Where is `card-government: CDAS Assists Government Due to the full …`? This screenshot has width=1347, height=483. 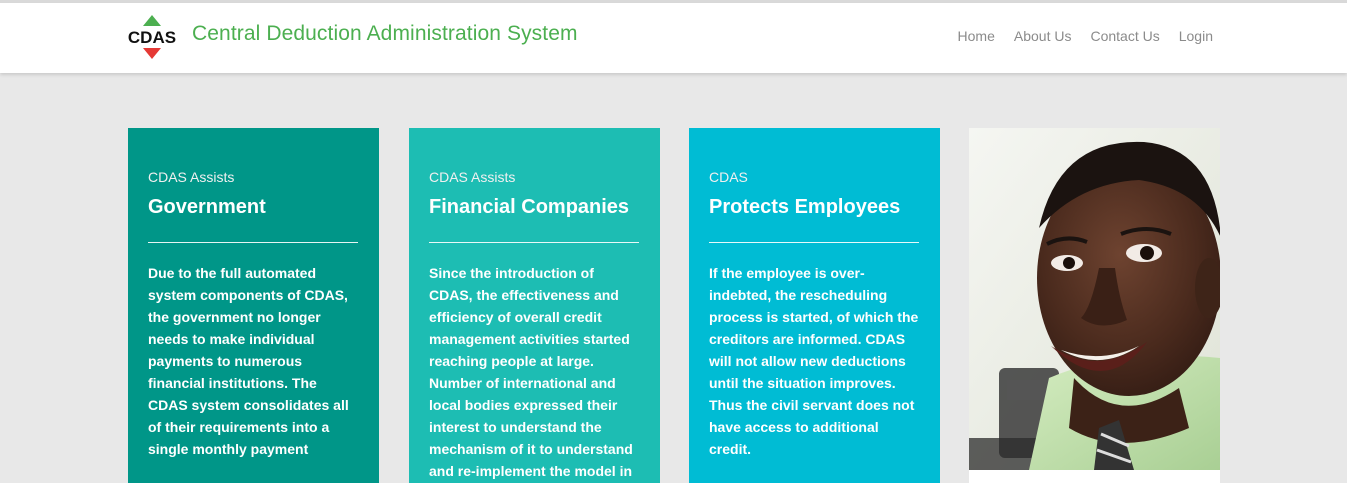 card-government: CDAS Assists Government Due to the full … is located at coordinates (253, 305).